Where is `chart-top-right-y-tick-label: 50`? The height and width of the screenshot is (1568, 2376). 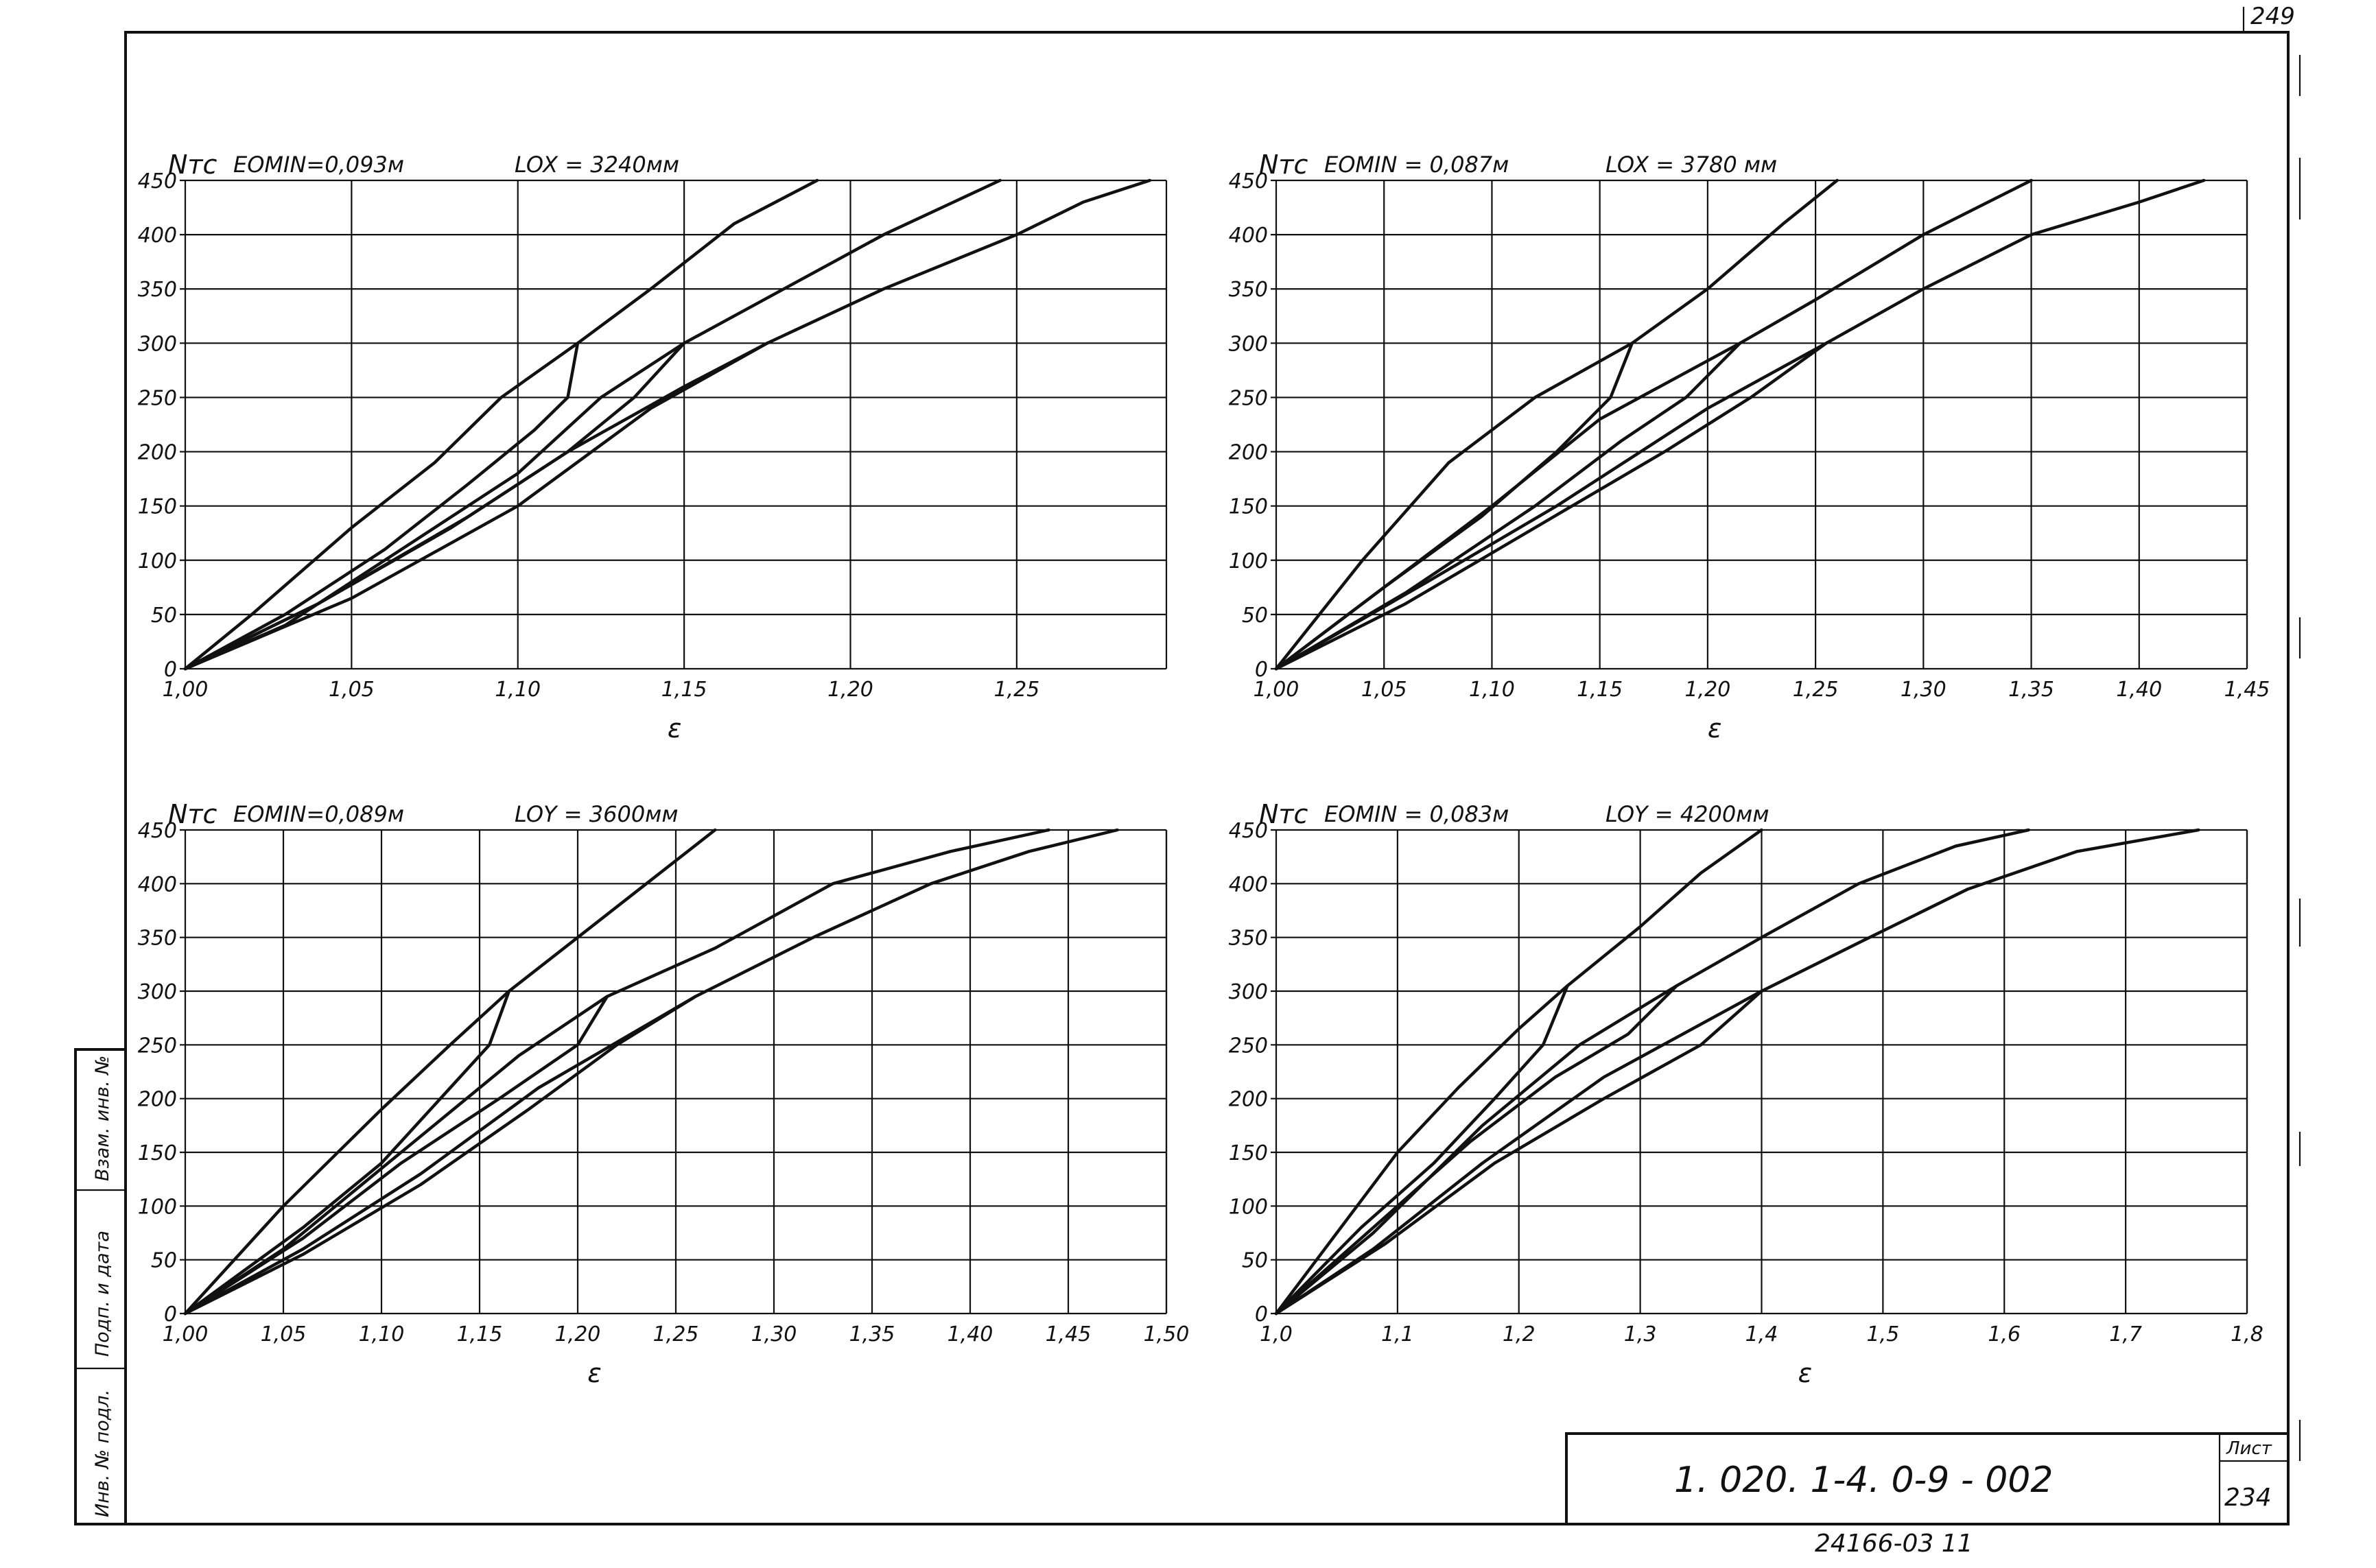
chart-top-right-y-tick-label: 50 is located at coordinates (1255, 616).